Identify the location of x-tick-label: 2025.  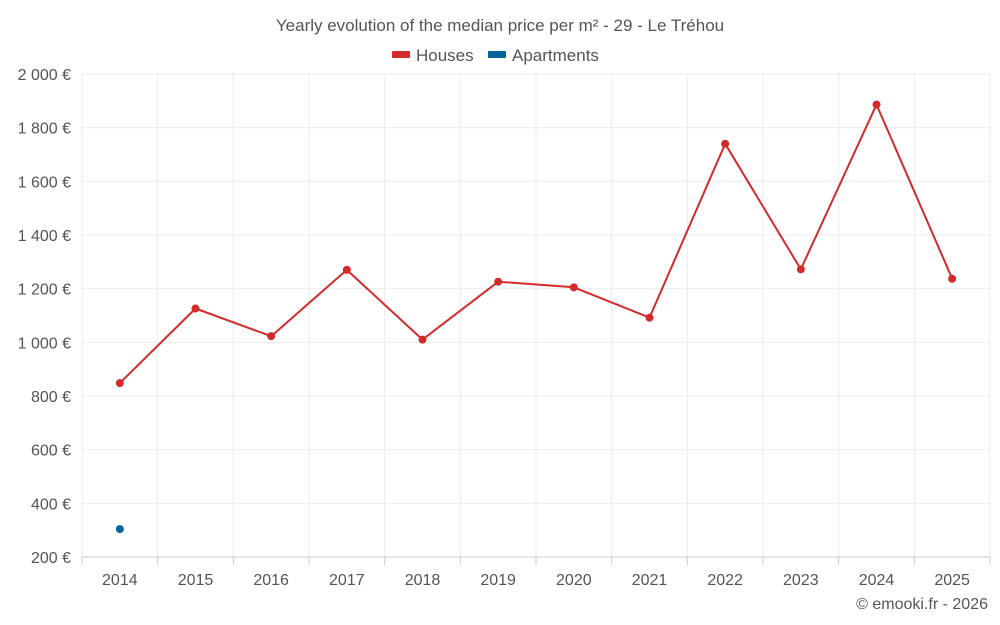
(952, 580).